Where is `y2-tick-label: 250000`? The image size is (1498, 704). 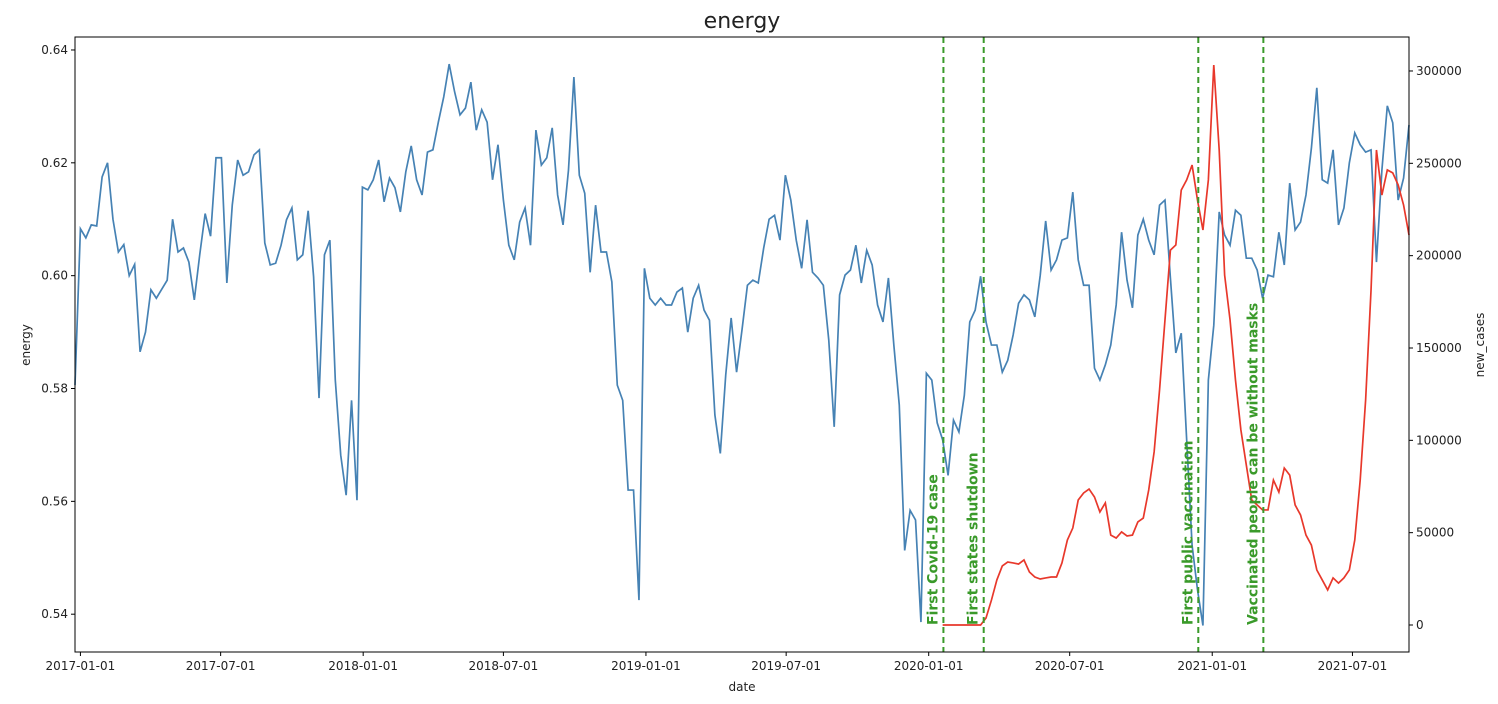
y2-tick-label: 250000 is located at coordinates (1439, 163).